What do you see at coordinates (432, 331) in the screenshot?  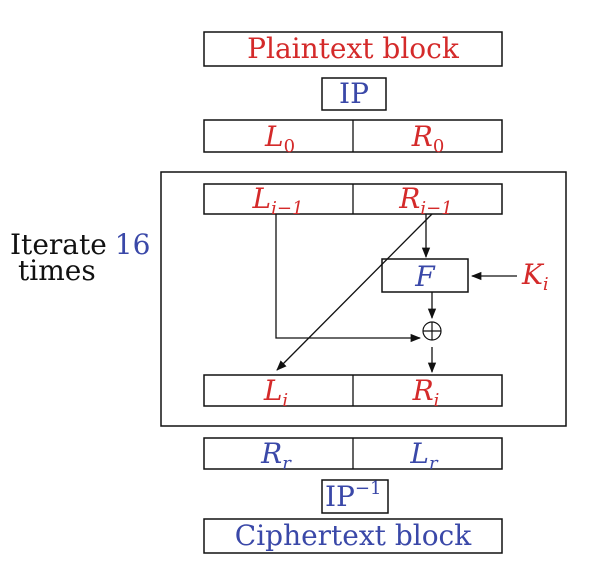 I see `xor-icon` at bounding box center [432, 331].